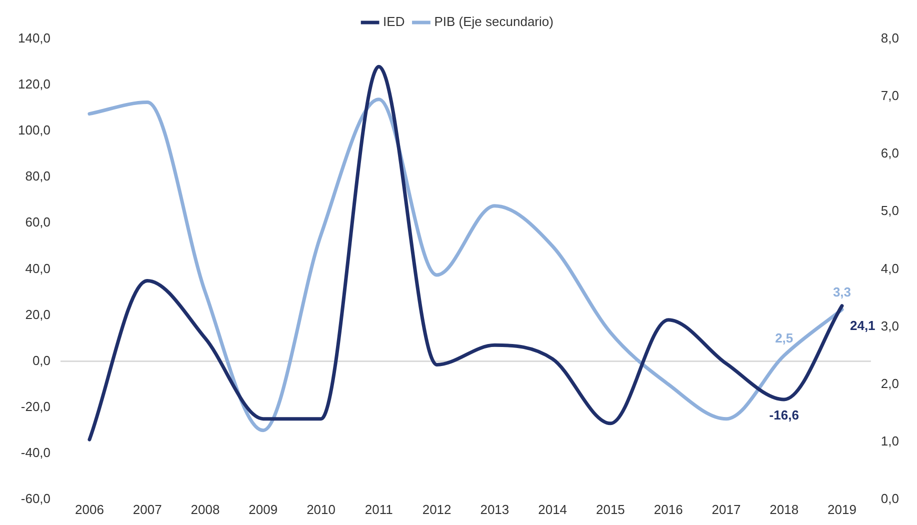 The image size is (917, 525). Describe the element at coordinates (890, 326) in the screenshot. I see `y2-tick-label: 3,0` at that location.